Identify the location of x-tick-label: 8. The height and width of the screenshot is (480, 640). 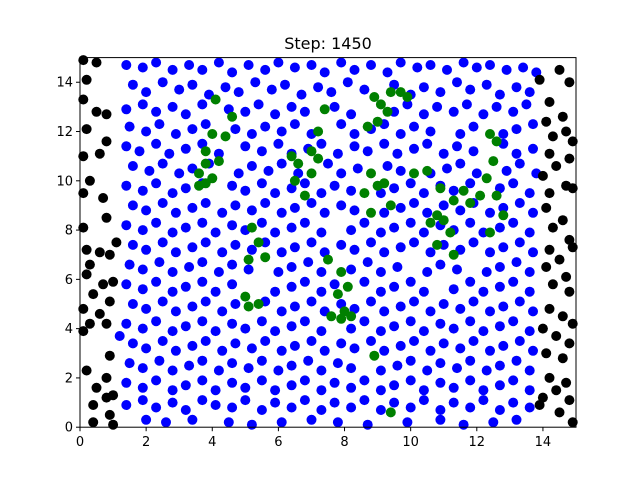
(344, 442).